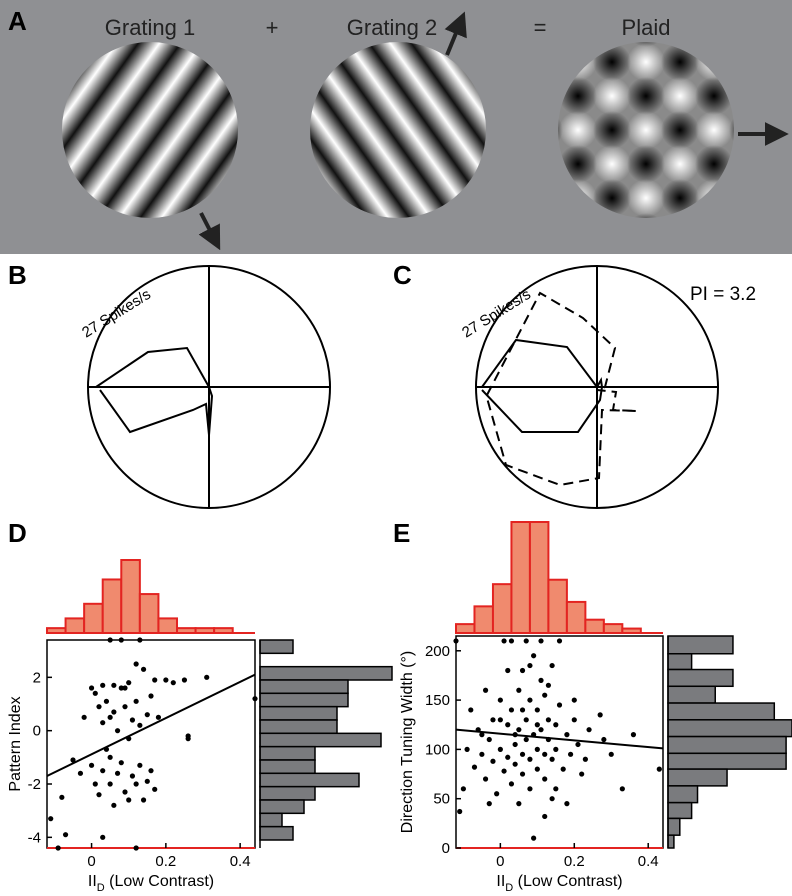 The width and height of the screenshot is (792, 896). I want to click on panel-a-label: A, so click(17, 21).